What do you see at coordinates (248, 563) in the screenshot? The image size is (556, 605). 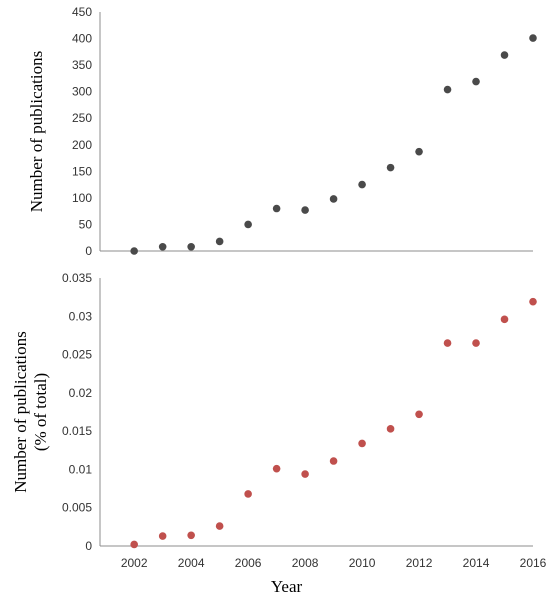 I see `bottom-x-tick-label: 2006` at bounding box center [248, 563].